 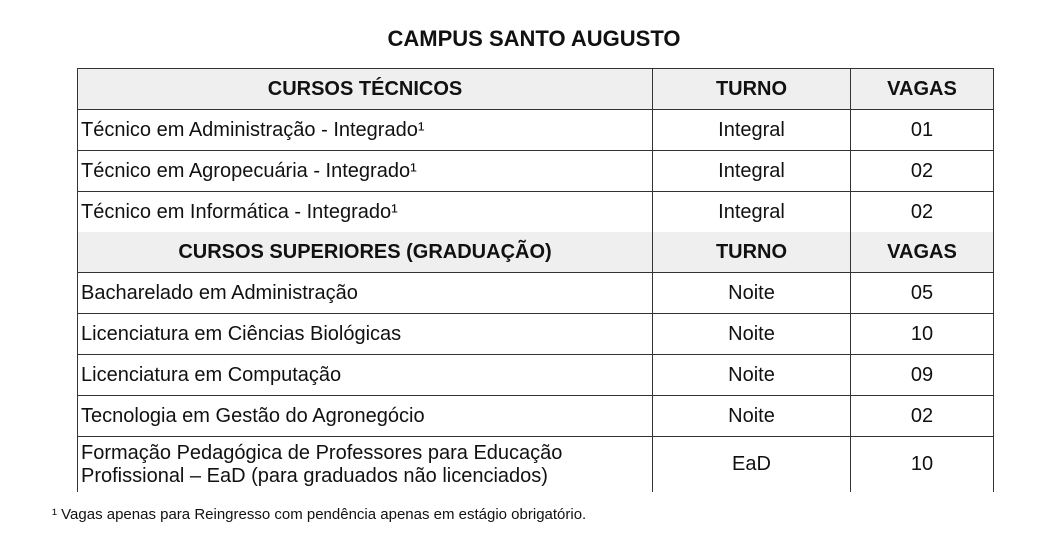 I want to click on header-course: CURSOS TÉCNICOS, so click(x=365, y=89).